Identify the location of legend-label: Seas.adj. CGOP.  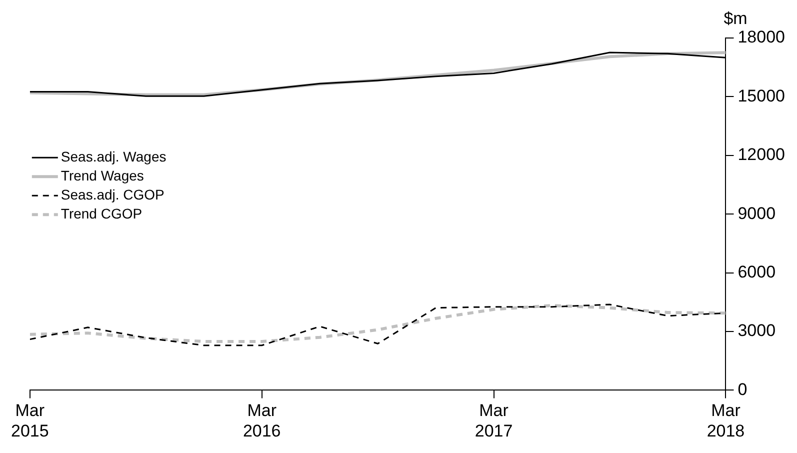
(112, 194).